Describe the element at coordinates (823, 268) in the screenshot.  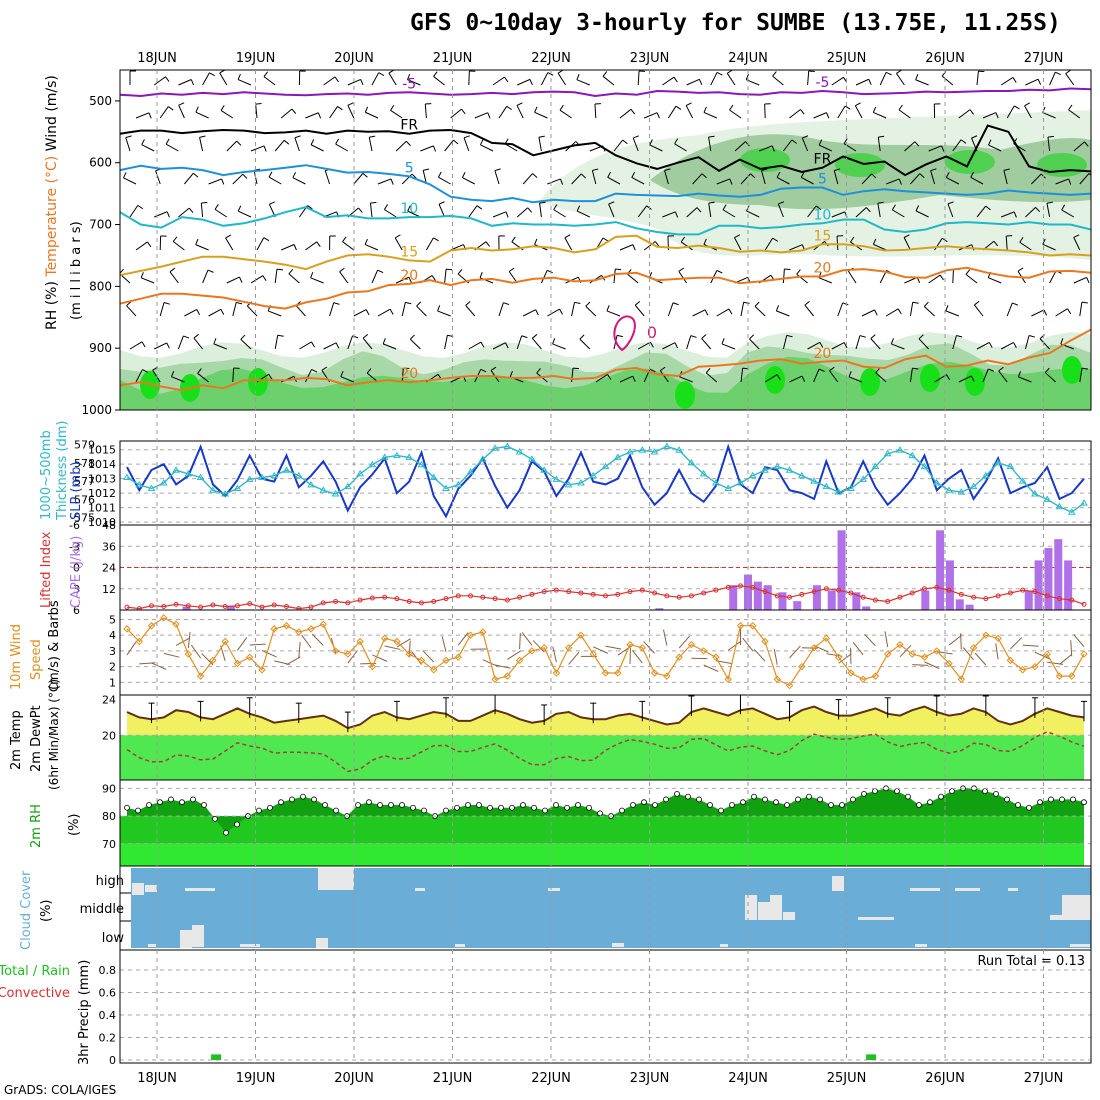
I see `contour-label: 20` at that location.